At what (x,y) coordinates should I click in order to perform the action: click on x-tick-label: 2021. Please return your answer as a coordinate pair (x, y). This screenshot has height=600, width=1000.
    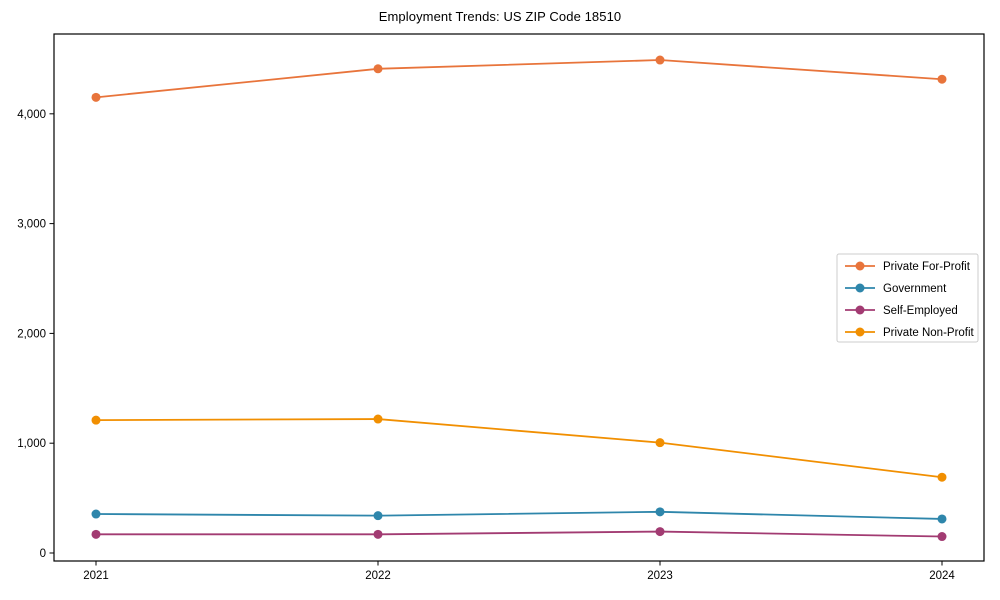
    Looking at the image, I should click on (96, 576).